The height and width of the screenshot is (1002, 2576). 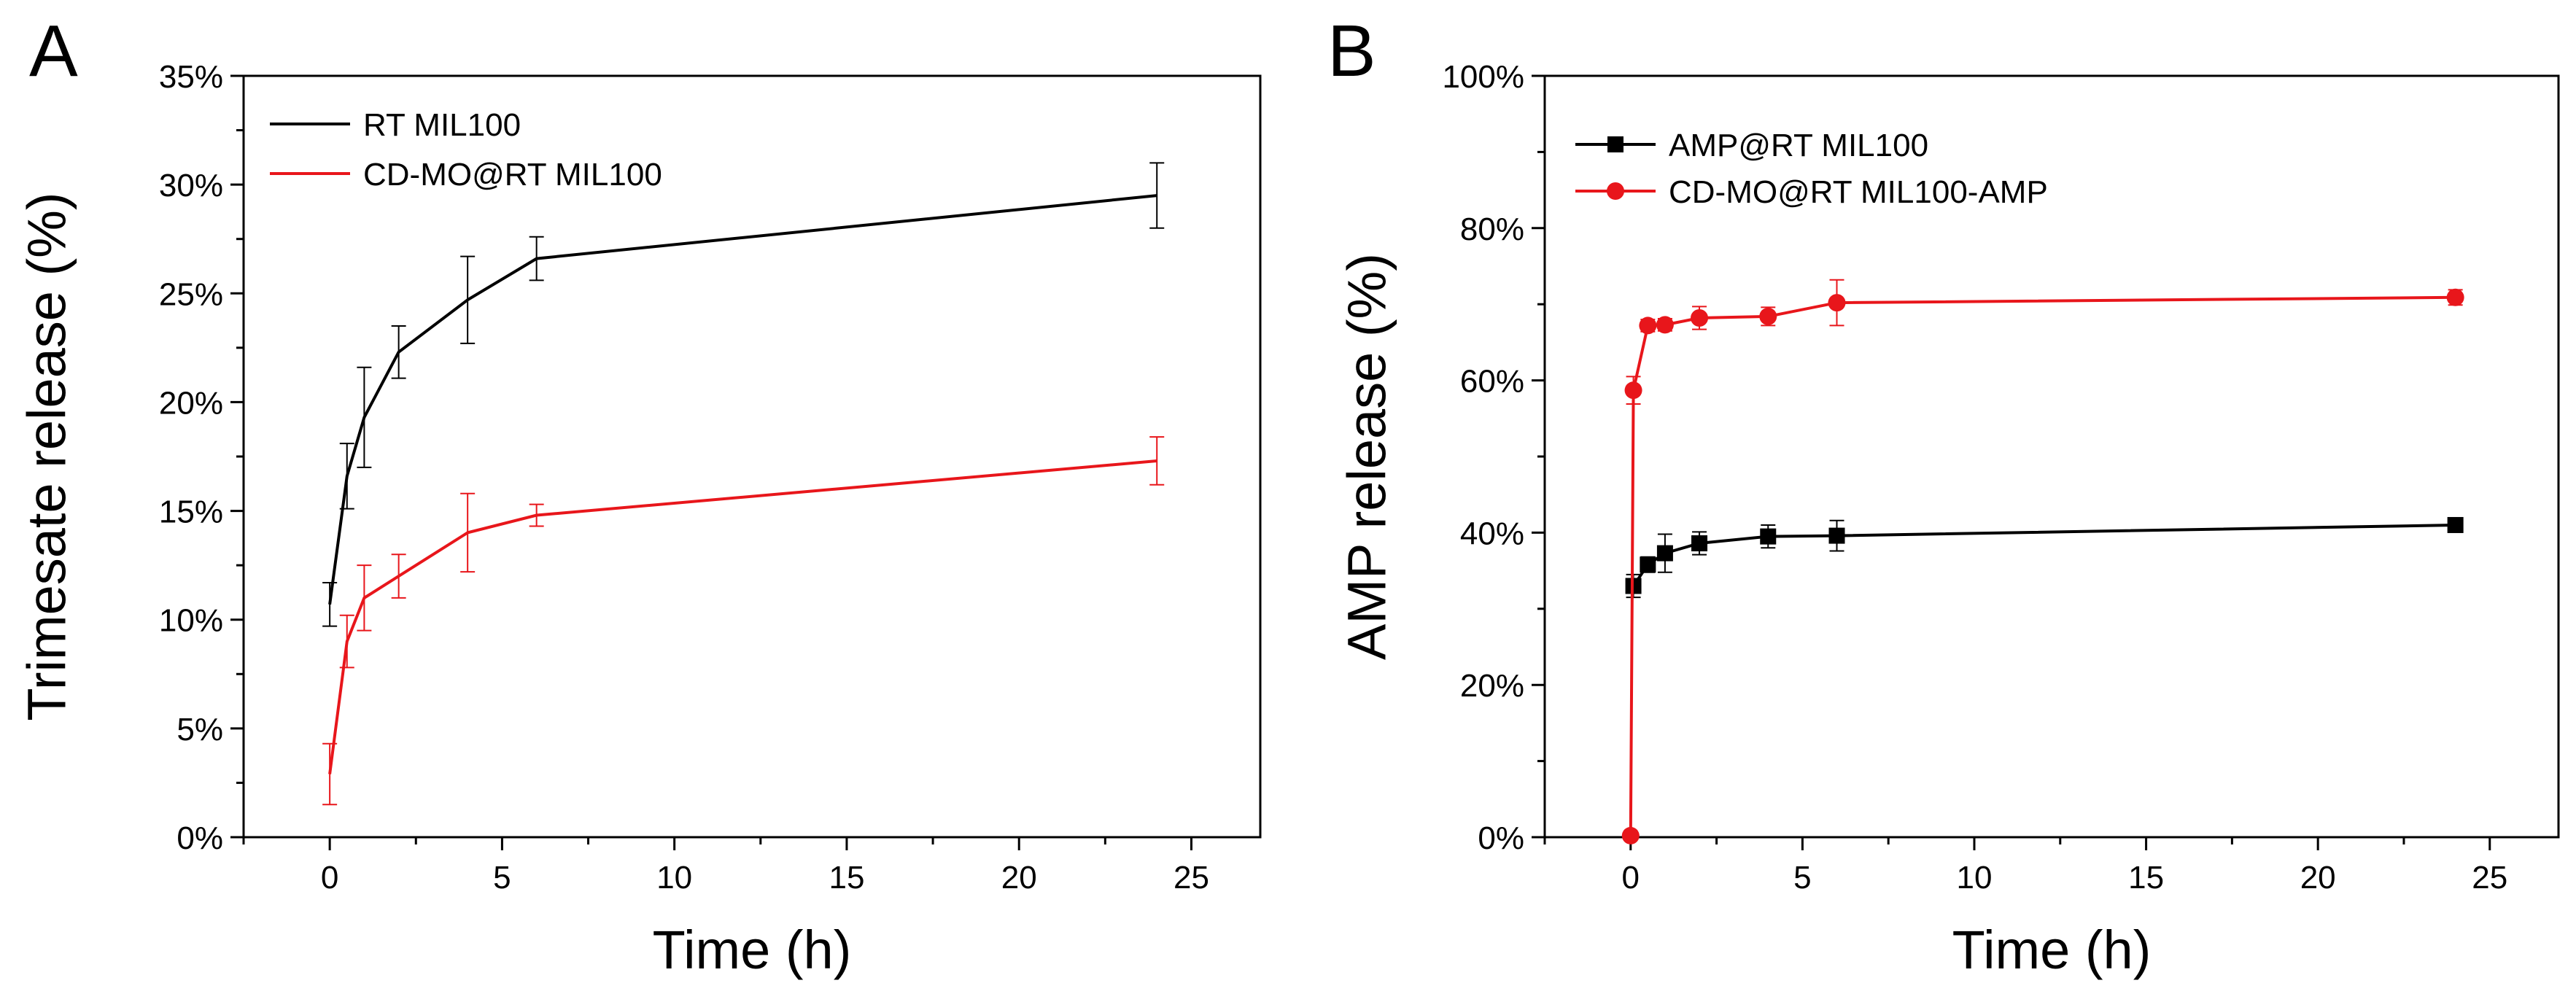 I want to click on y-tick-label: 15%, so click(x=191, y=512).